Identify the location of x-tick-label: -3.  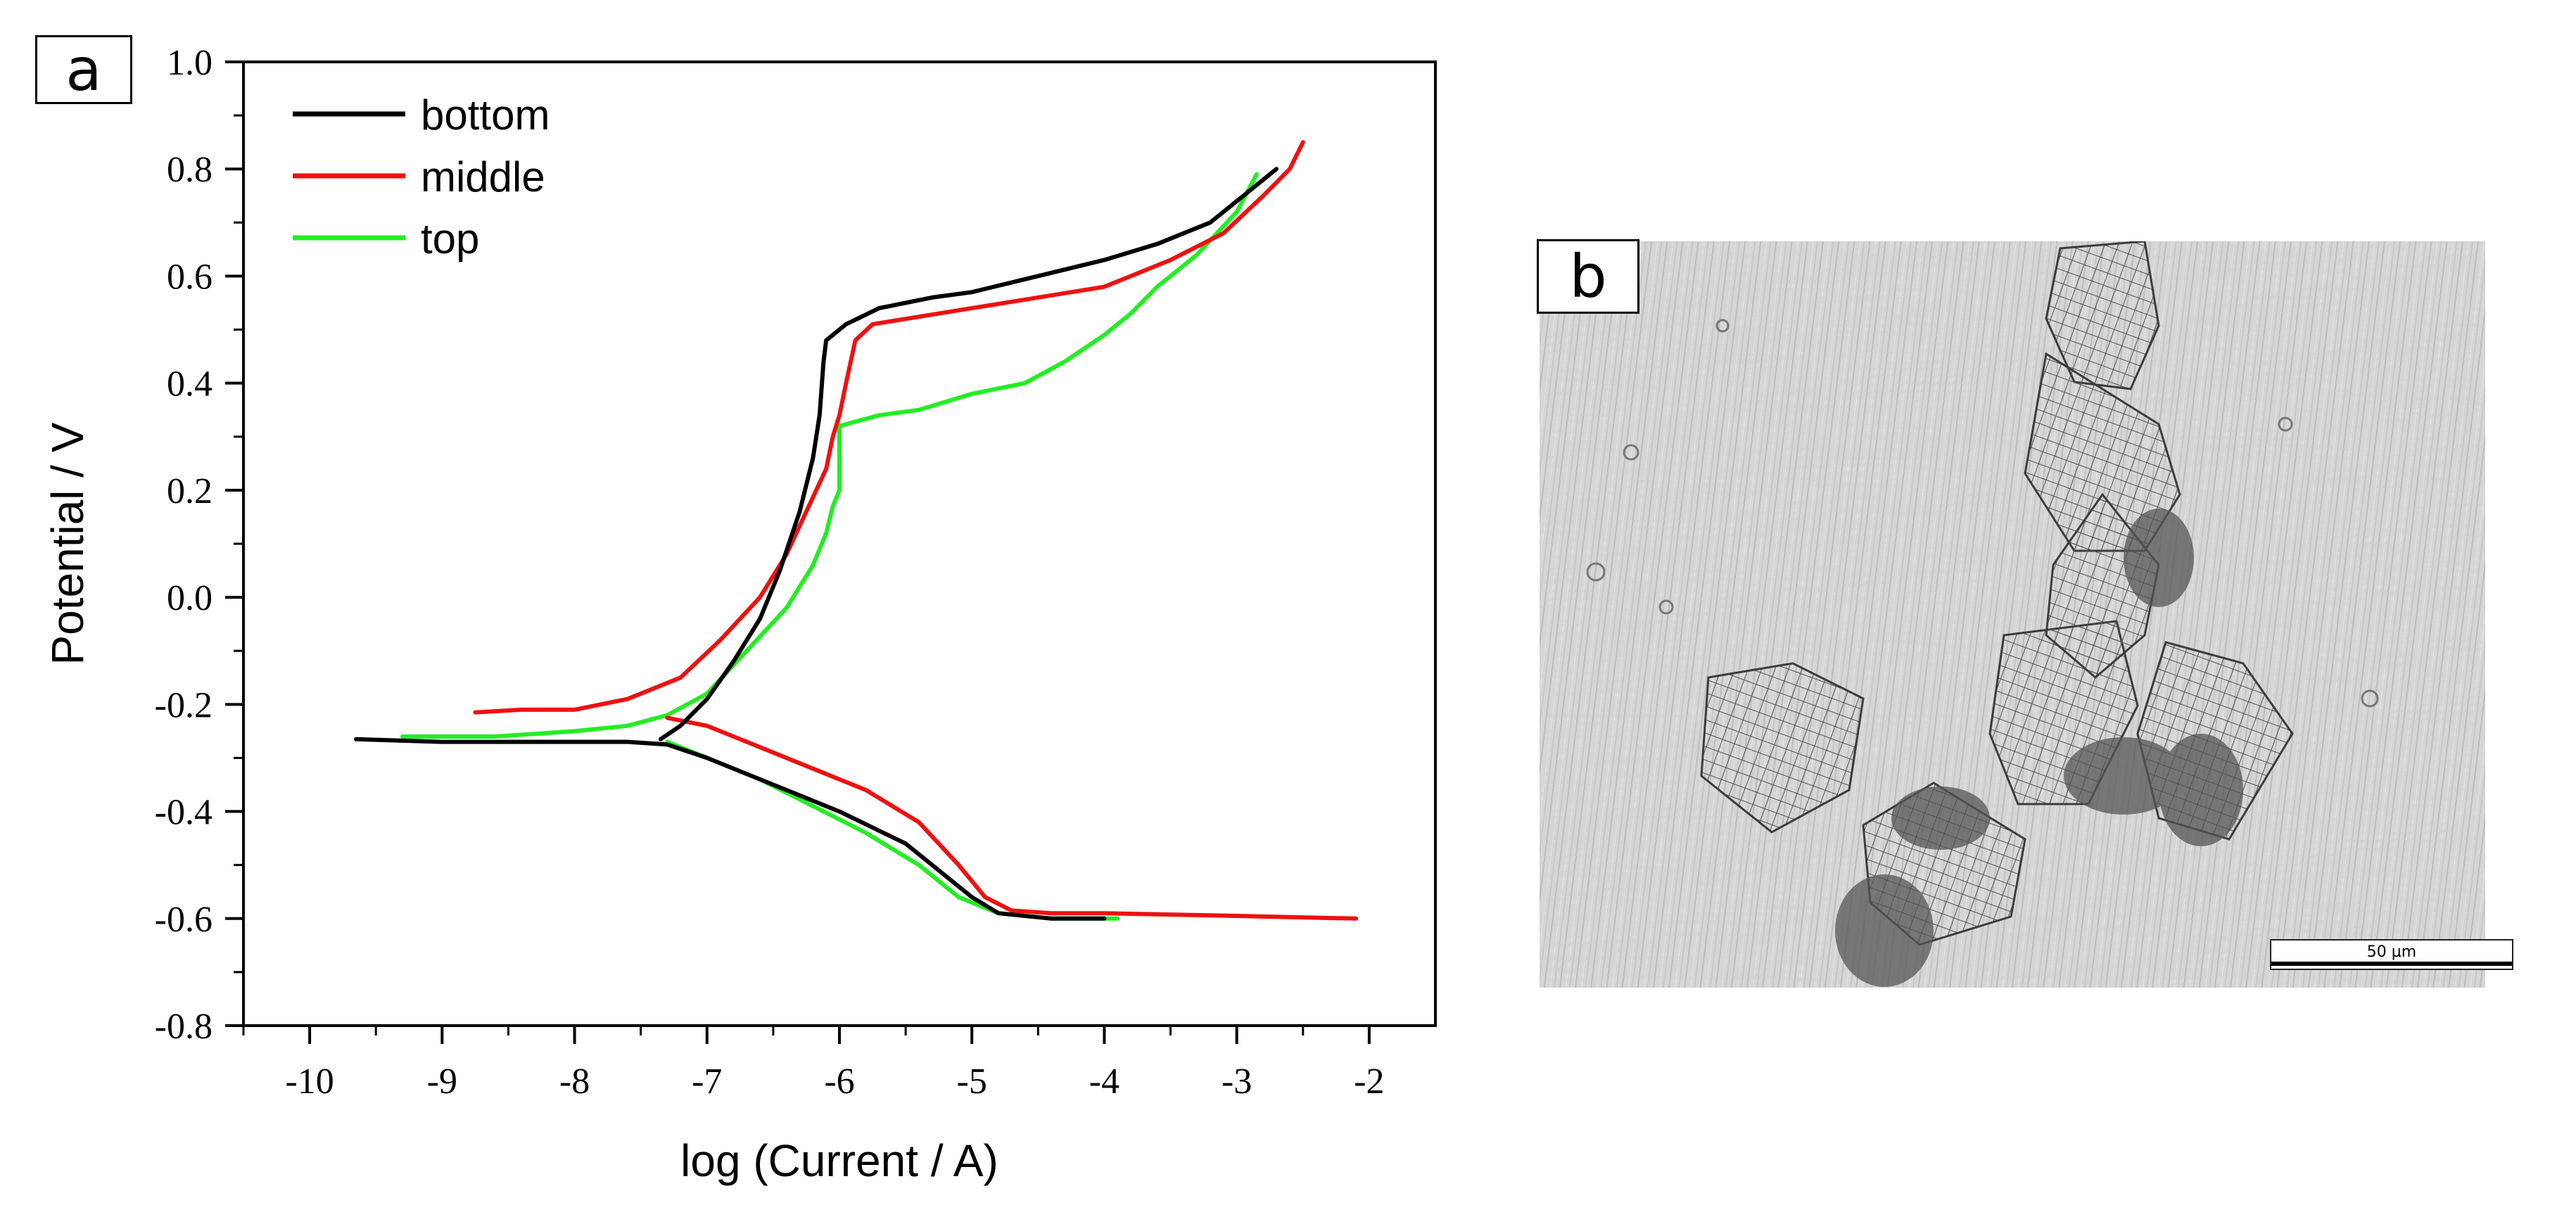
(1237, 1081).